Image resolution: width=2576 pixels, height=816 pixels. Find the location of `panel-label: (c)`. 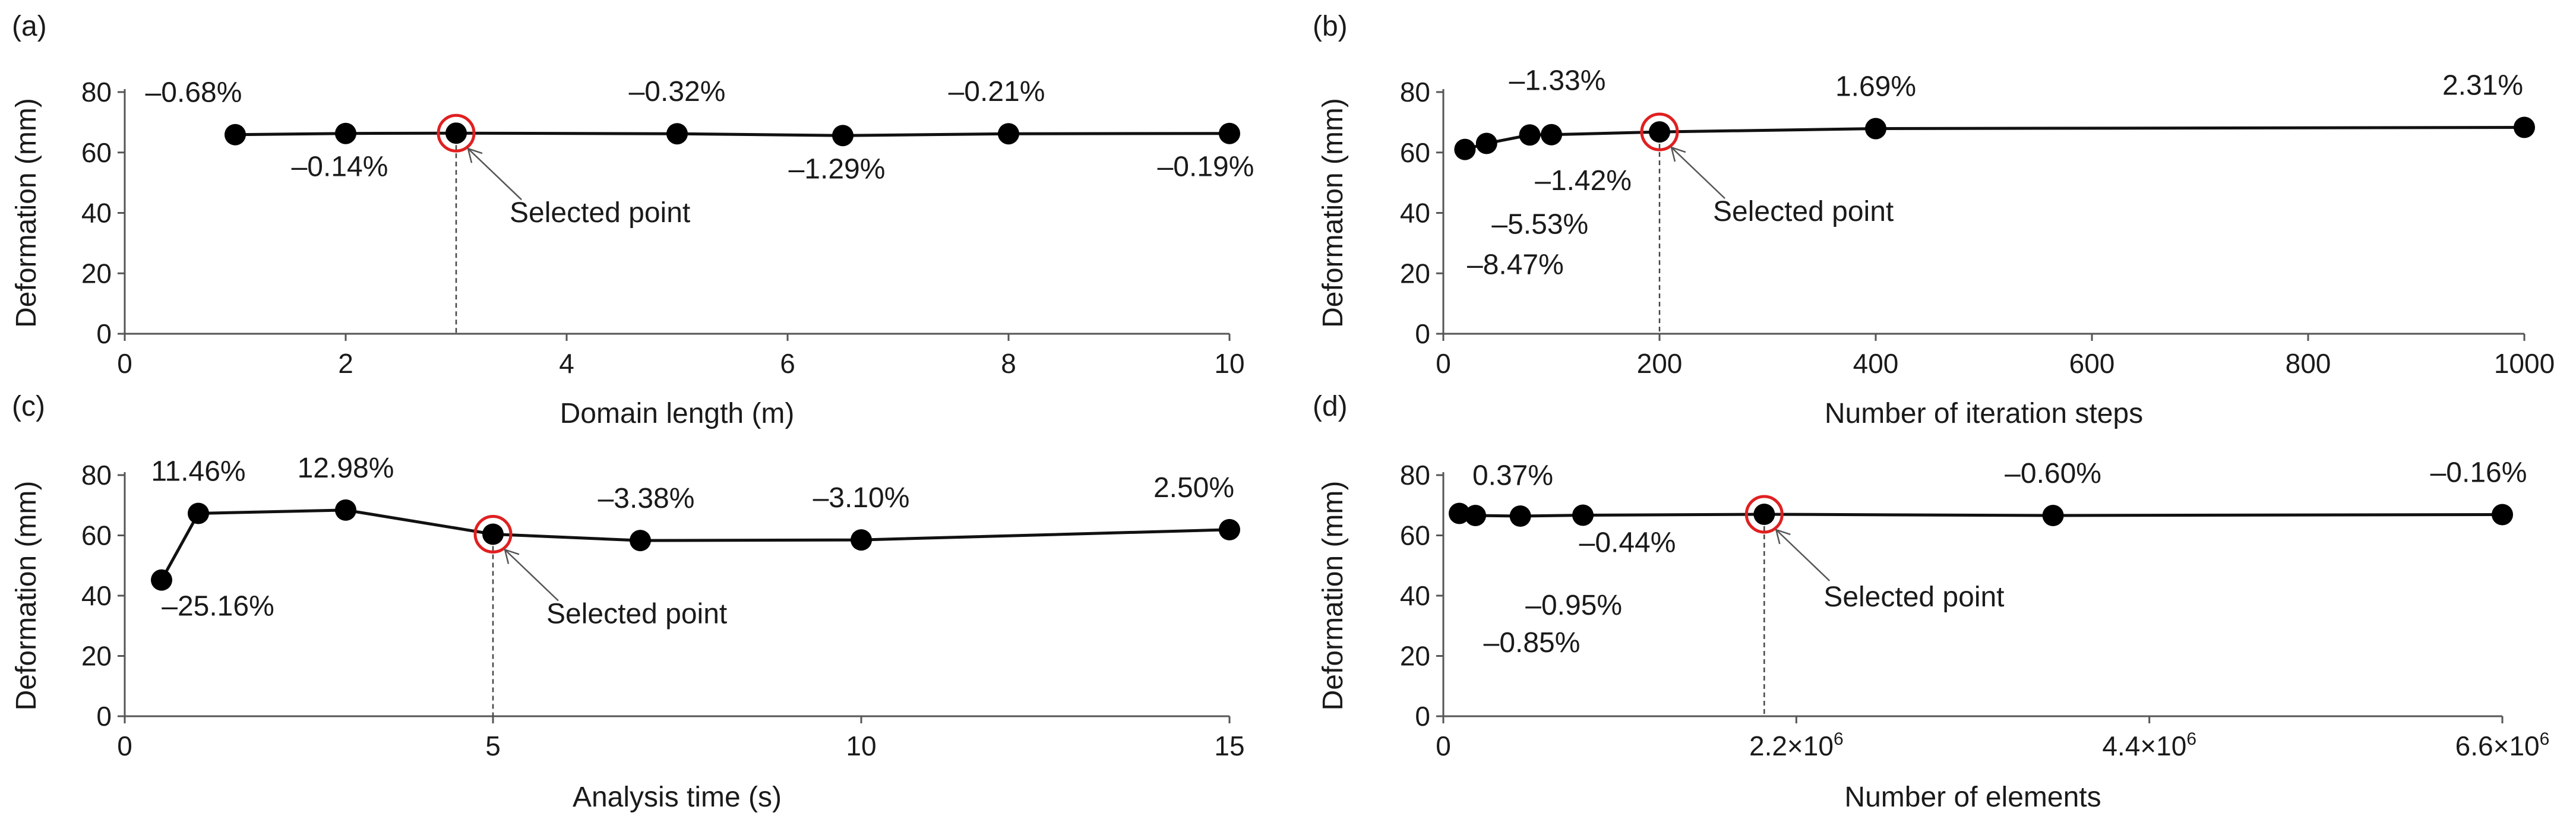

panel-label: (c) is located at coordinates (28, 406).